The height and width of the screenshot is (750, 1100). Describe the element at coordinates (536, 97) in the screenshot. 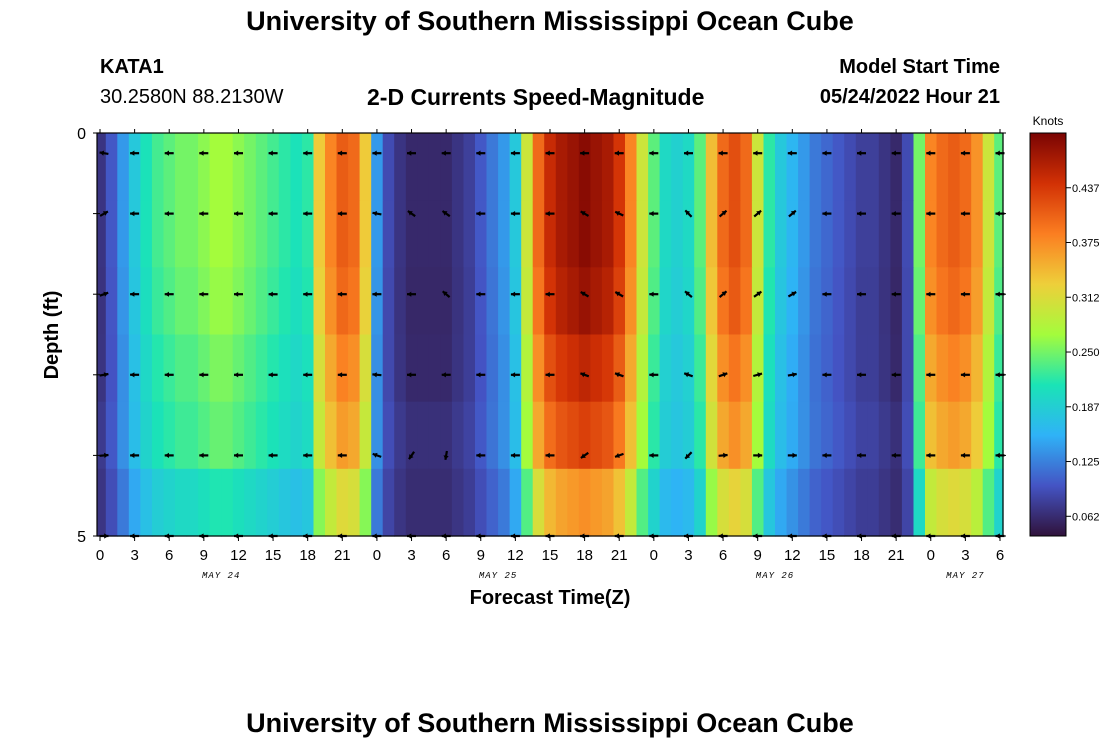

I see `chart-subtitle: 2-D Currents Speed-Magnitude` at that location.